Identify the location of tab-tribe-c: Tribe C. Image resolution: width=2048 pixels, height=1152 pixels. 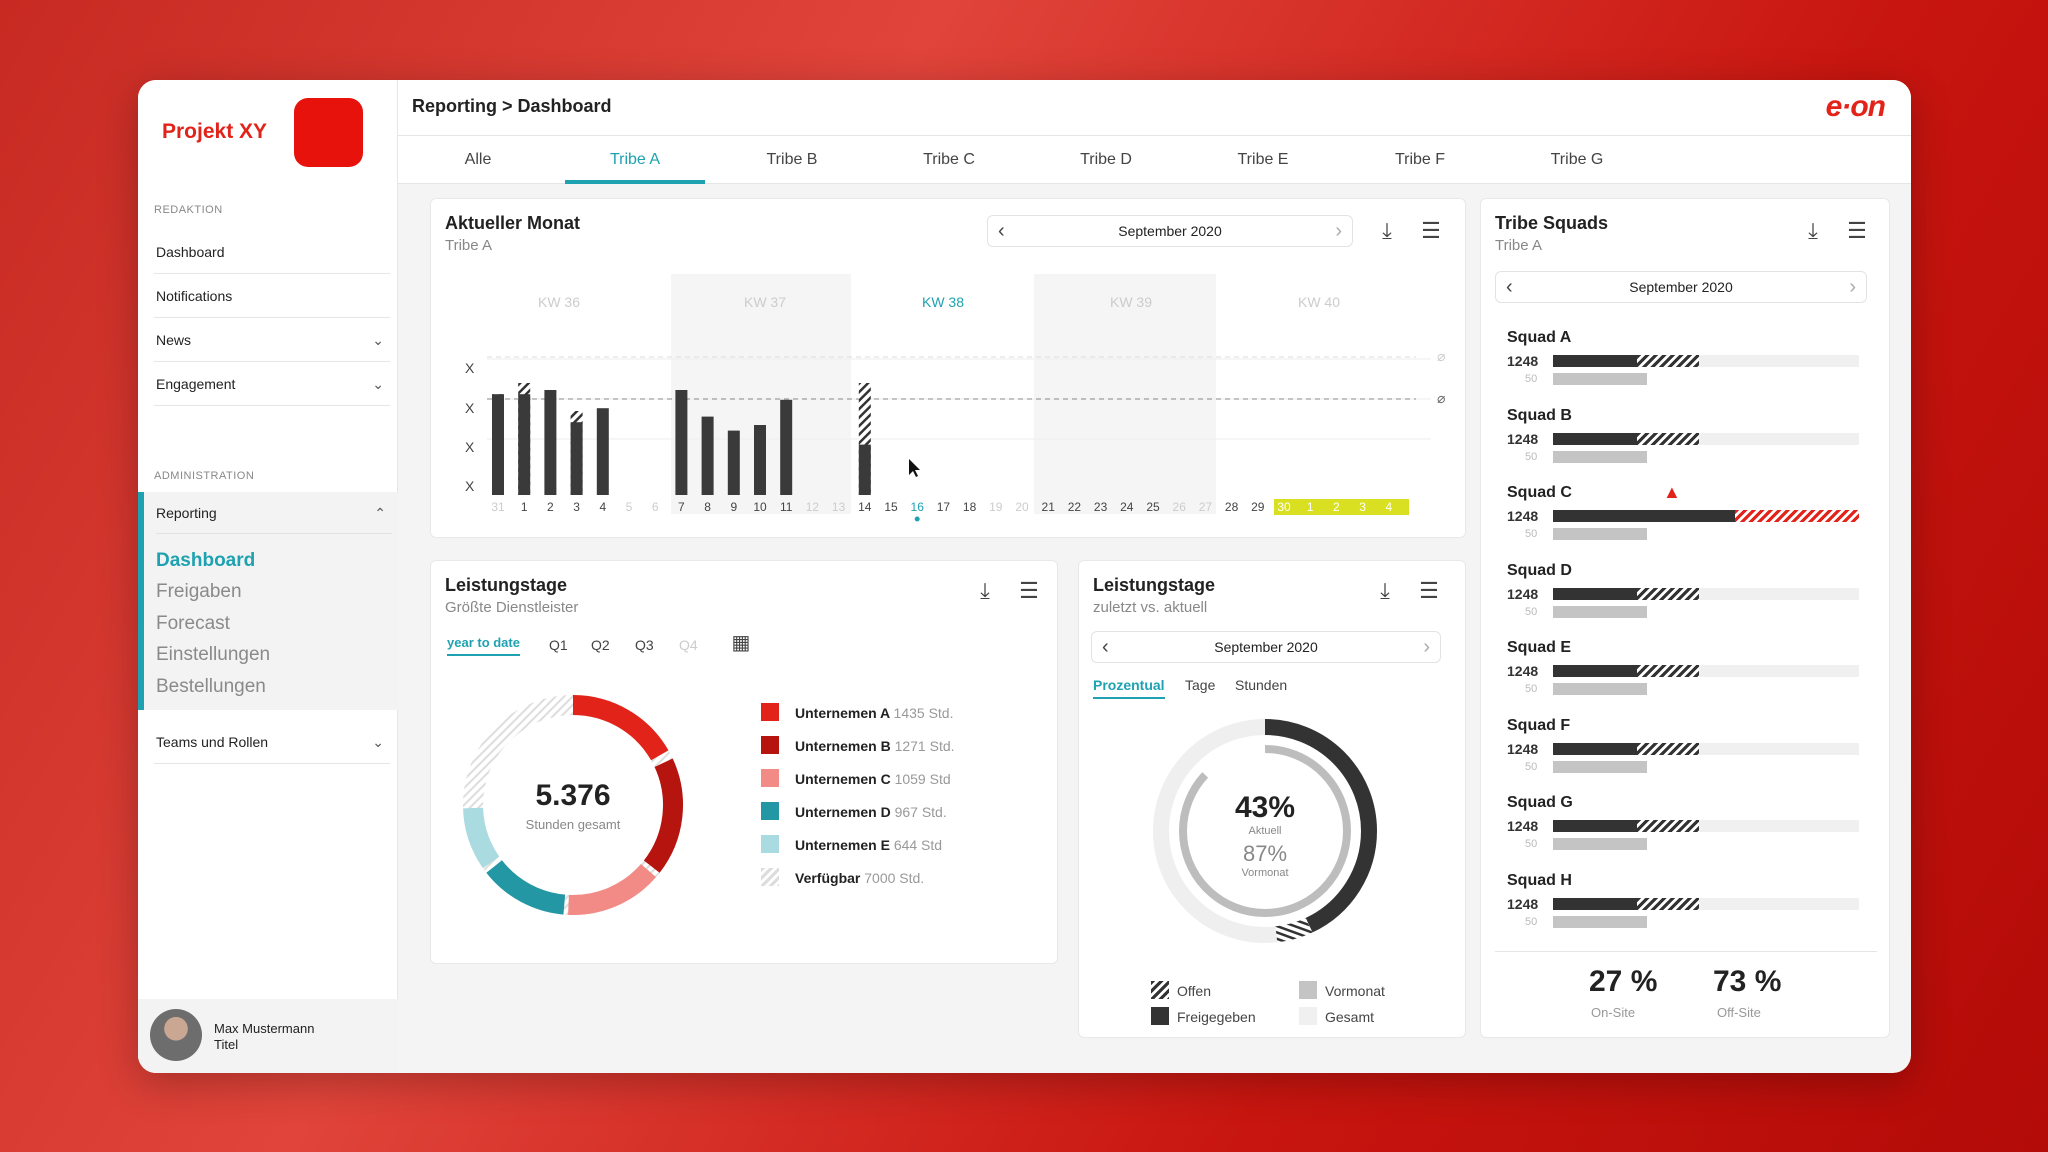
(949, 159).